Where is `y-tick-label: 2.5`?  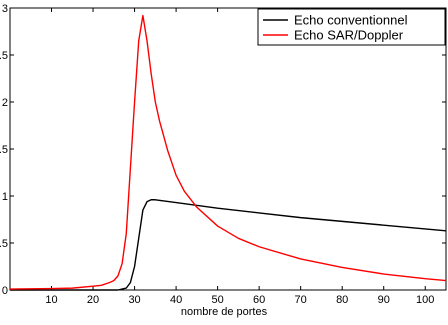
y-tick-label: 2.5 is located at coordinates (4, 56).